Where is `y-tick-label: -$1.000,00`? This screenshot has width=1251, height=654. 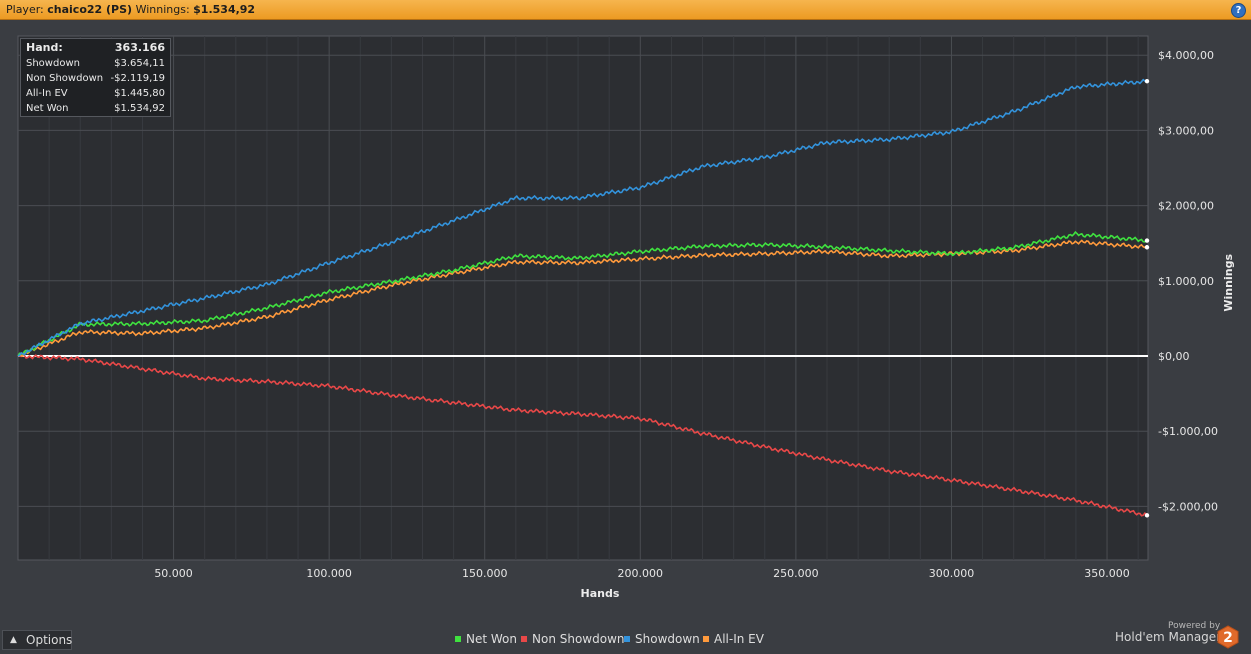 y-tick-label: -$1.000,00 is located at coordinates (1188, 431).